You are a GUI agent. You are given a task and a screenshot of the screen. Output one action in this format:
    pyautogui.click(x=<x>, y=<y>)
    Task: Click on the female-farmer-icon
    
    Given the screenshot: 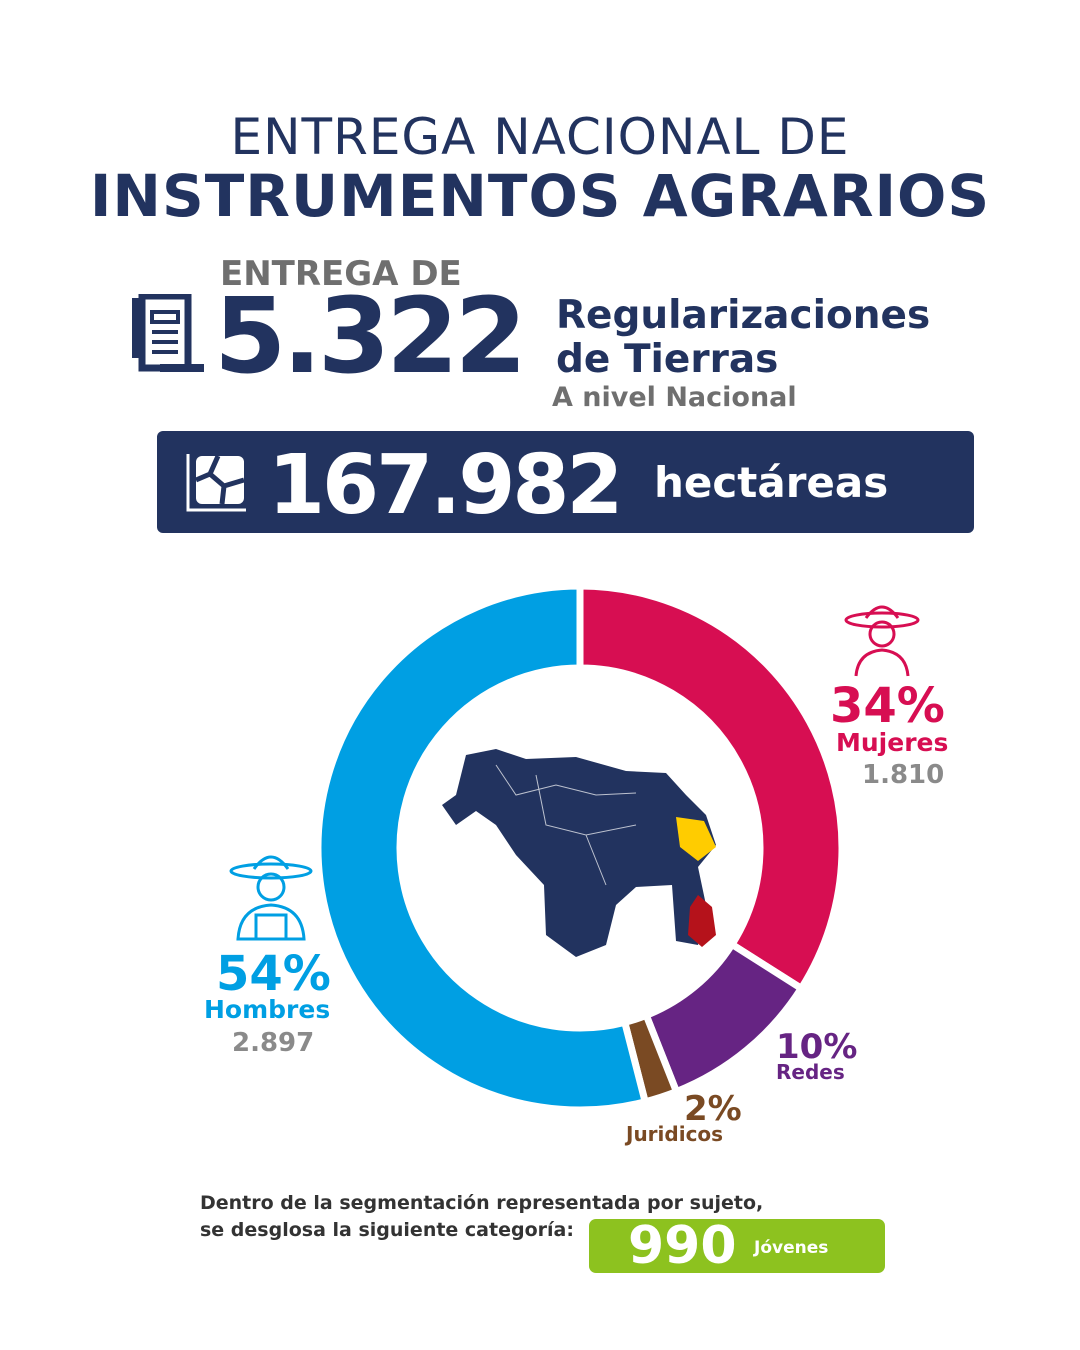 What is the action you would take?
    pyautogui.click(x=882, y=641)
    